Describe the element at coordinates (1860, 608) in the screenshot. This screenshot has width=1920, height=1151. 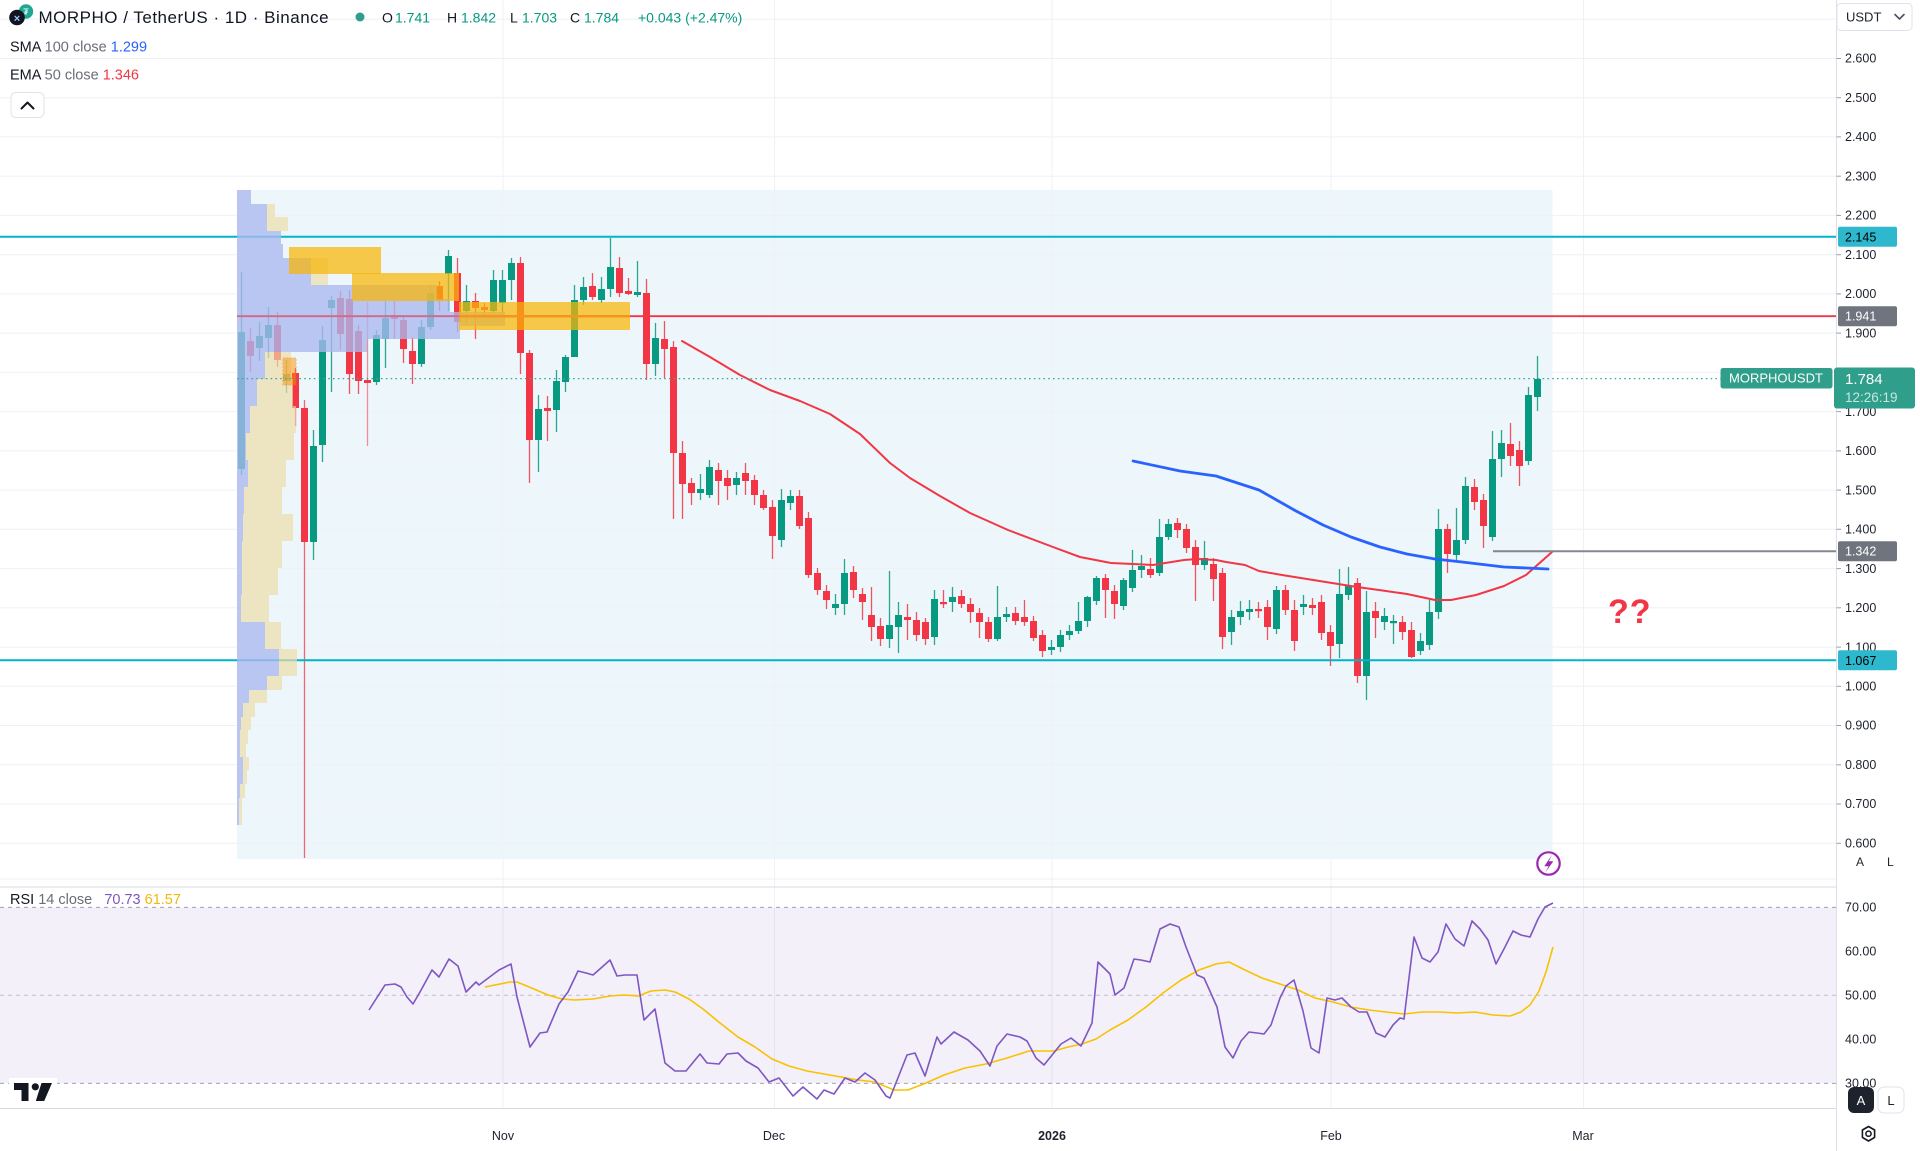
I see `svg-text: 1.200` at that location.